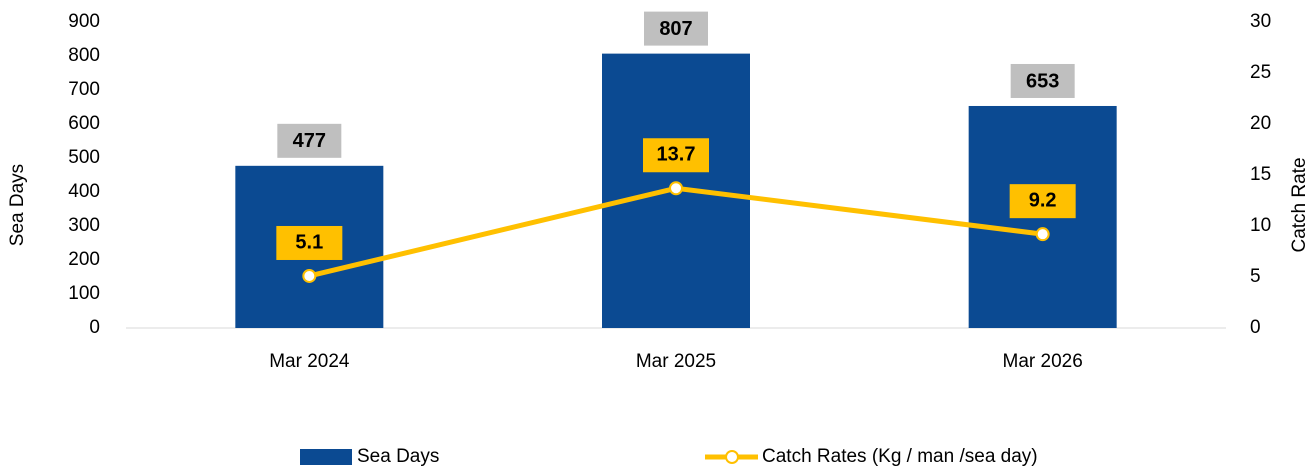 Image resolution: width=1316 pixels, height=474 pixels. What do you see at coordinates (1260, 225) in the screenshot?
I see `y2-tick-label: 10` at bounding box center [1260, 225].